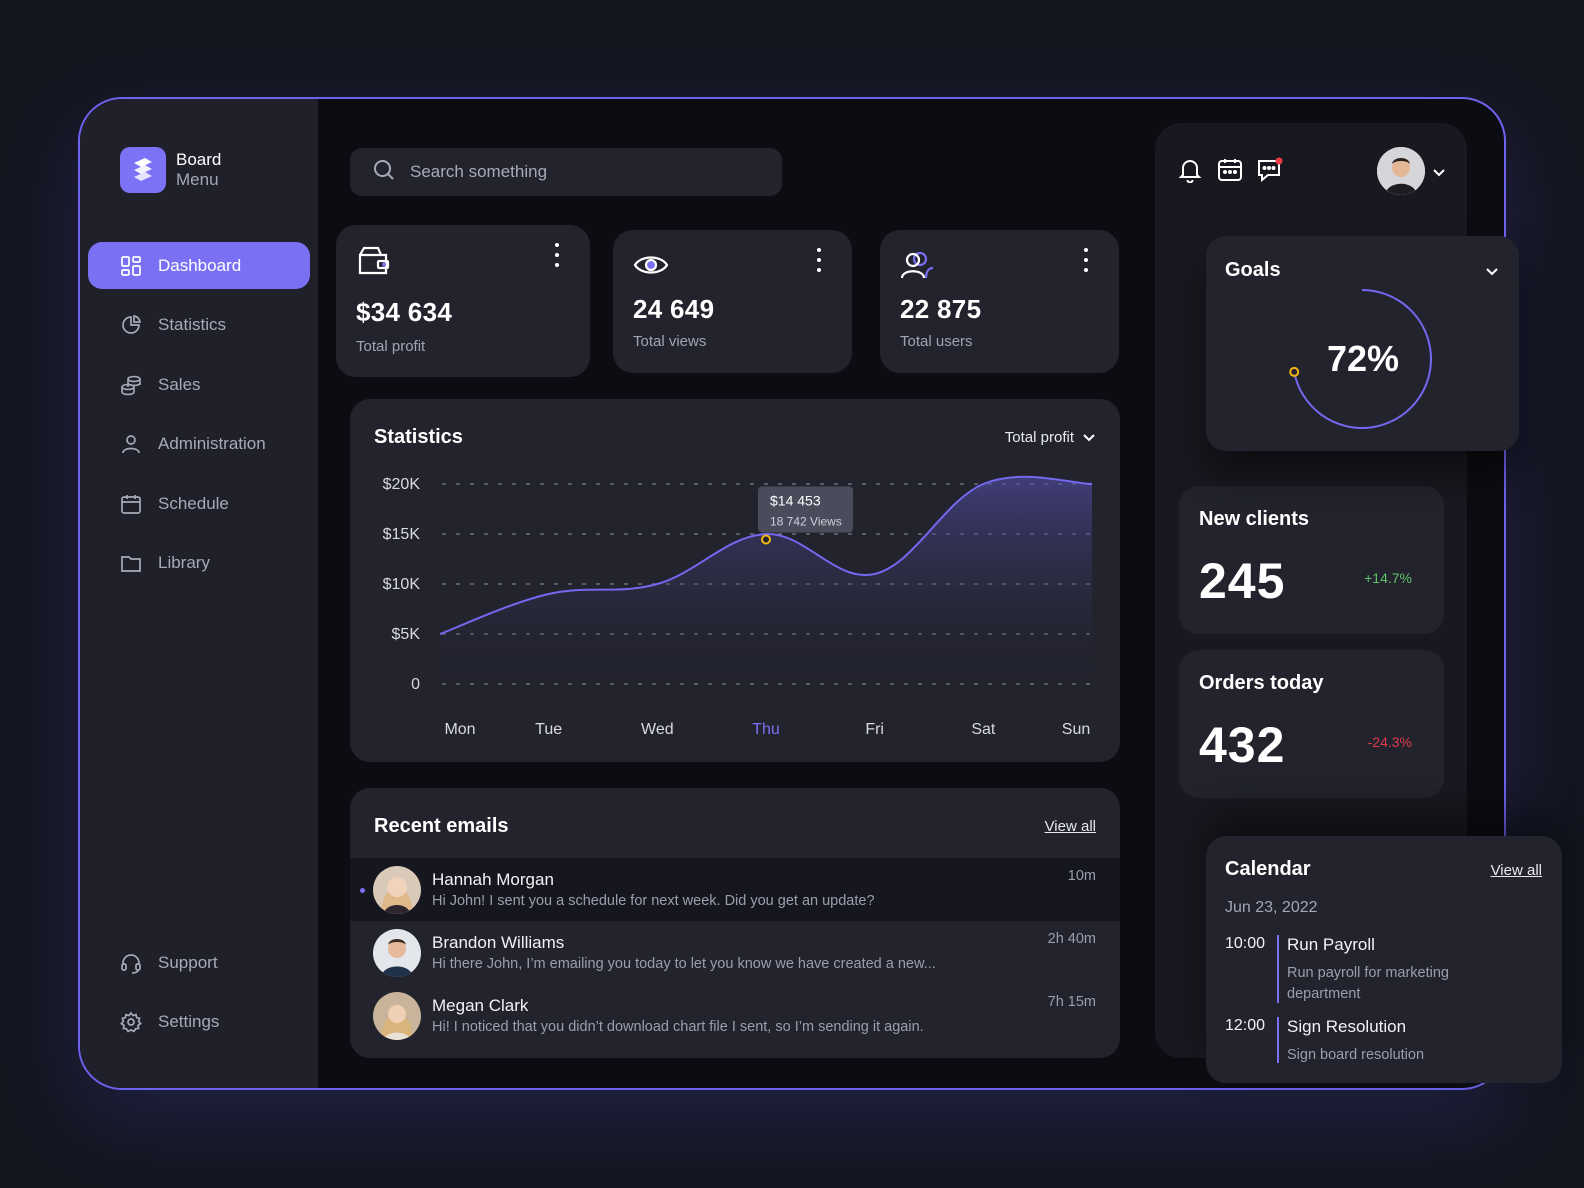 The width and height of the screenshot is (1584, 1188). What do you see at coordinates (415, 684) in the screenshot?
I see `y-tick-label: 0` at bounding box center [415, 684].